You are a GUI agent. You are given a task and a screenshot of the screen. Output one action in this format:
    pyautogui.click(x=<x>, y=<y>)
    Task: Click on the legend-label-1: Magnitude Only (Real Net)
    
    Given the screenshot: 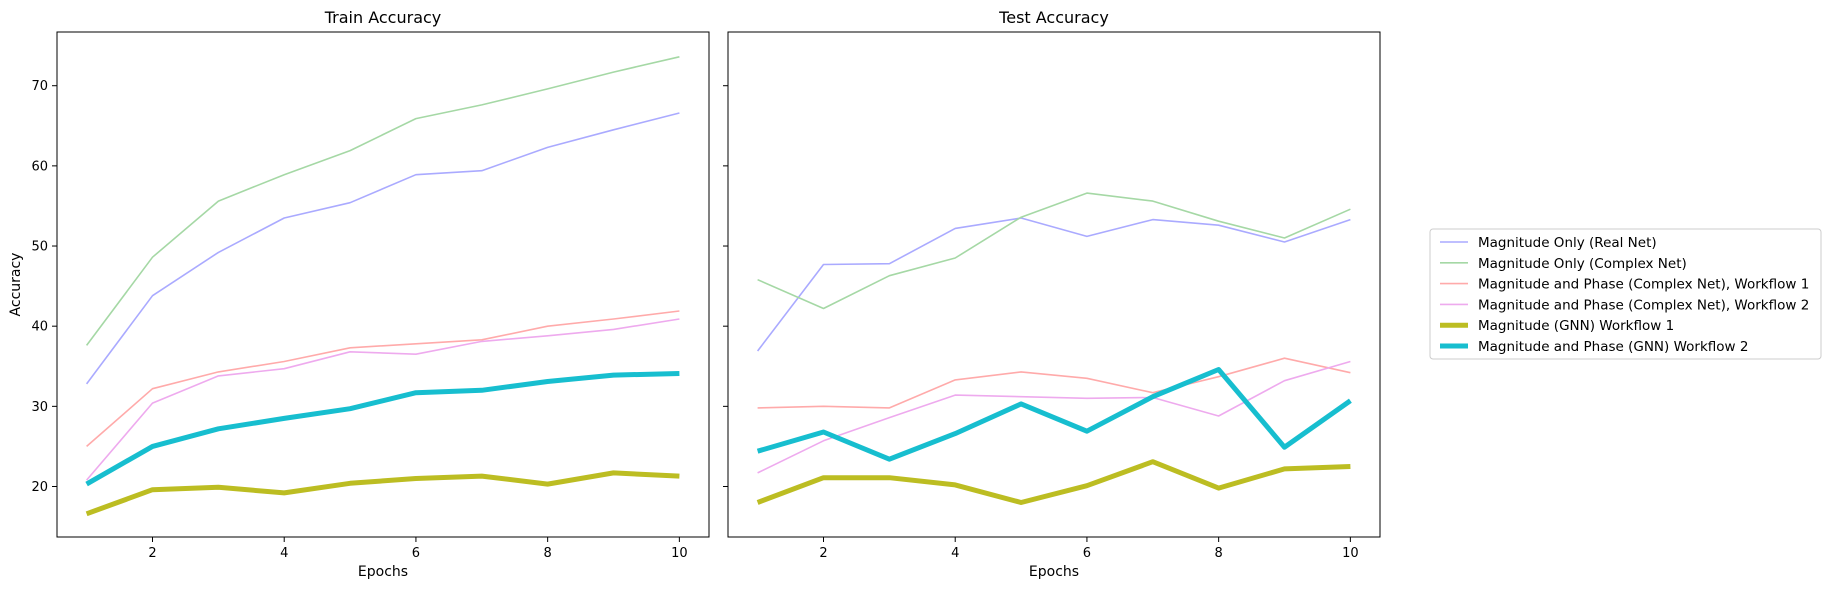 What is the action you would take?
    pyautogui.click(x=1567, y=243)
    